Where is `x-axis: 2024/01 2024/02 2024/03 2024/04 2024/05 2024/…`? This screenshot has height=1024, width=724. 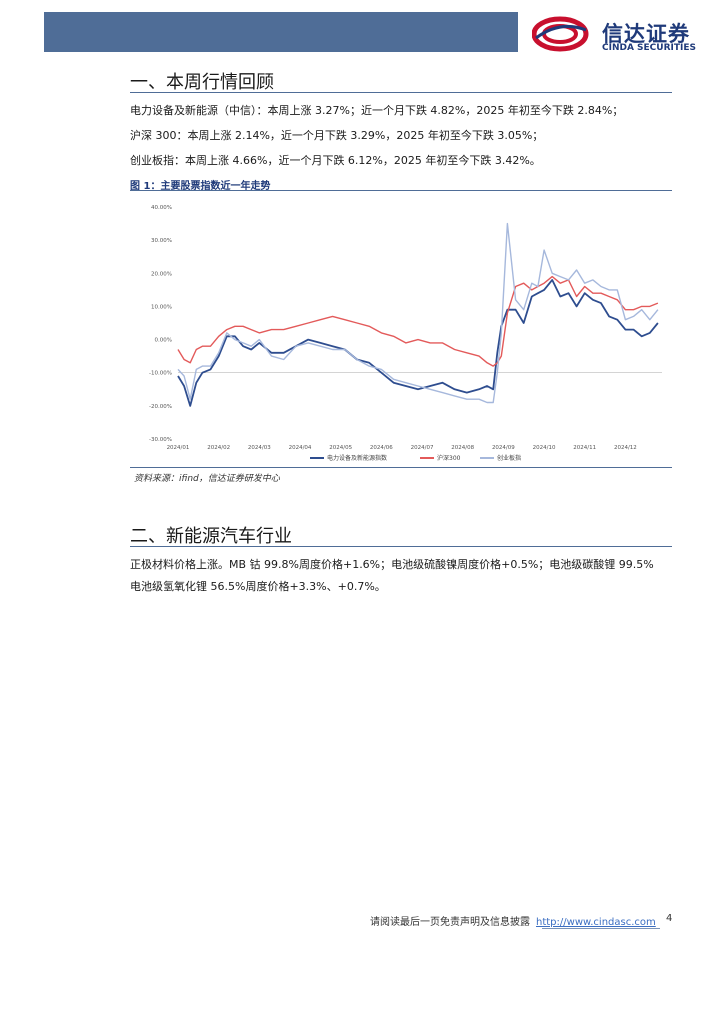
x-axis: 2024/01 2024/02 2024/03 2024/04 2024/05 2024/… is located at coordinates (414, 411).